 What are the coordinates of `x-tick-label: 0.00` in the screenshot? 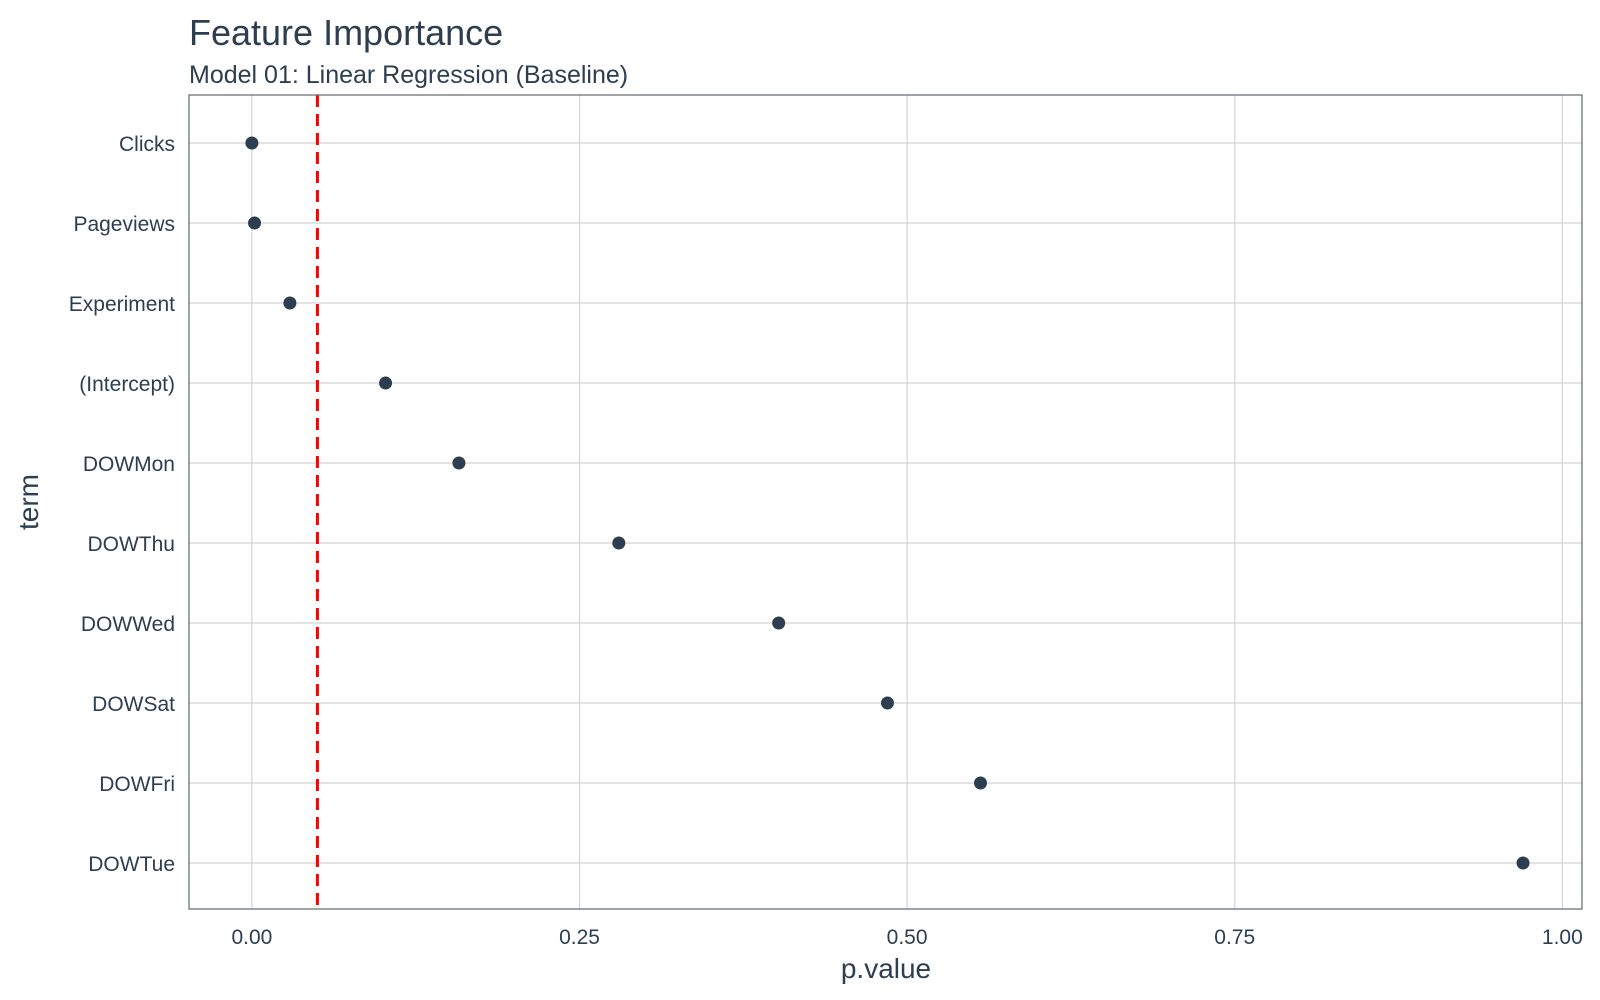 It's located at (251, 937).